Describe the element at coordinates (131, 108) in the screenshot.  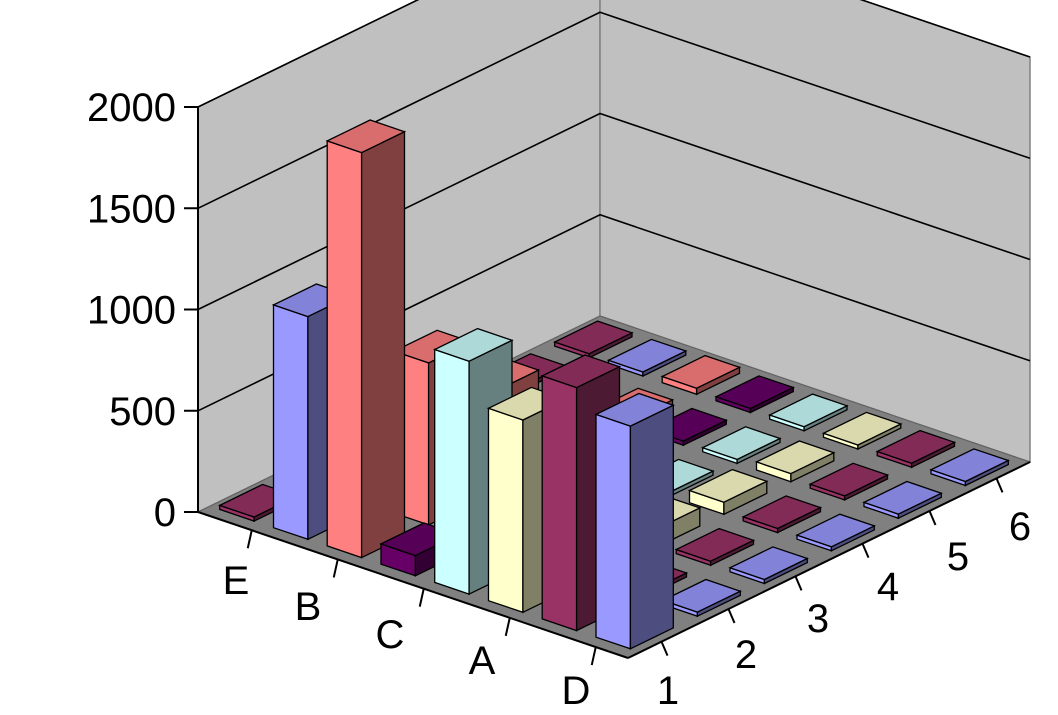
I see `z-tick-label: 2000` at that location.